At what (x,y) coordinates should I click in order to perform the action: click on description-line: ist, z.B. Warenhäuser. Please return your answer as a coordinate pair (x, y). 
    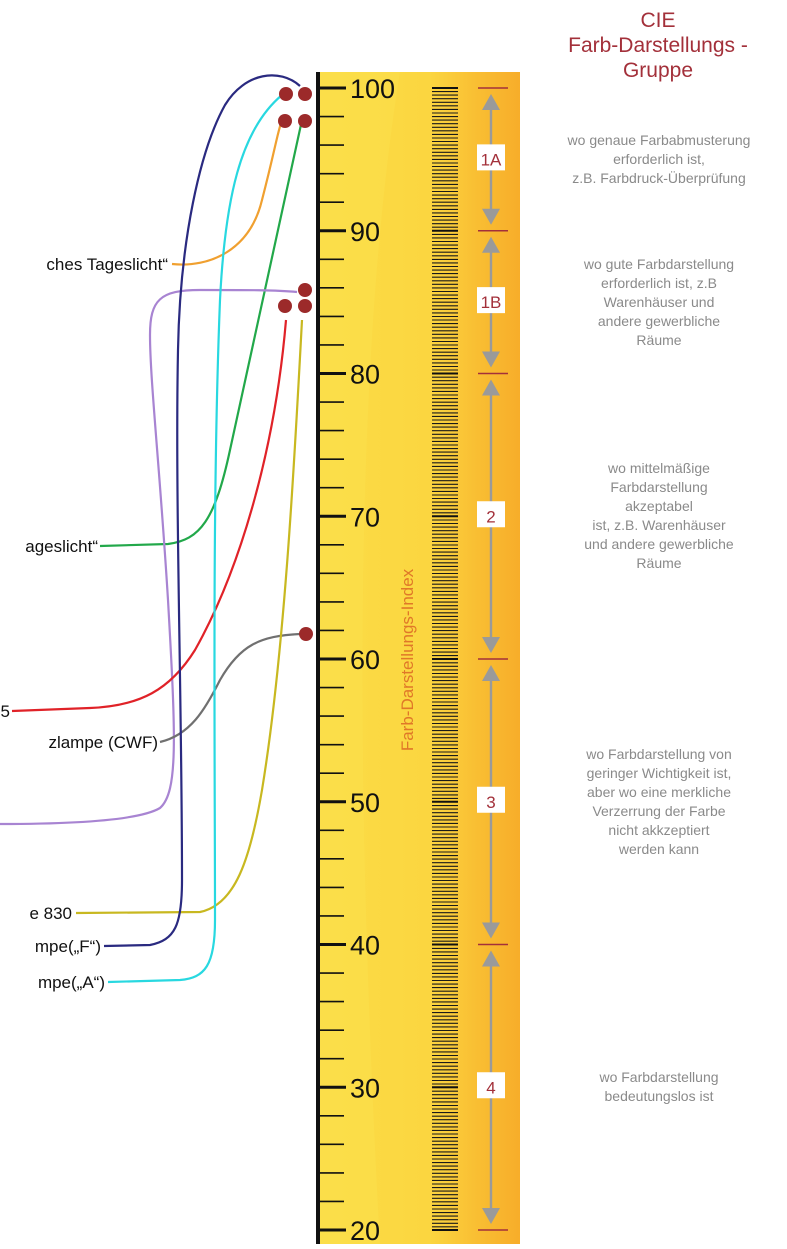
    Looking at the image, I should click on (659, 525).